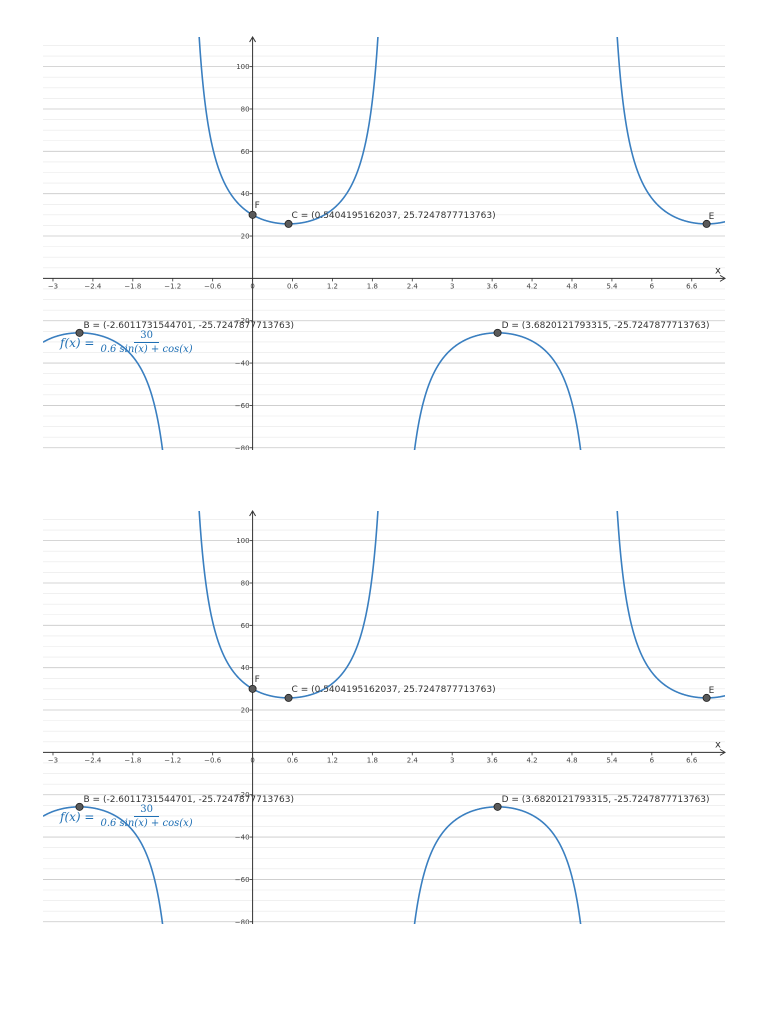 Image resolution: width=768 pixels, height=1024 pixels. What do you see at coordinates (652, 760) in the screenshot?
I see `x-tick-label: 6` at bounding box center [652, 760].